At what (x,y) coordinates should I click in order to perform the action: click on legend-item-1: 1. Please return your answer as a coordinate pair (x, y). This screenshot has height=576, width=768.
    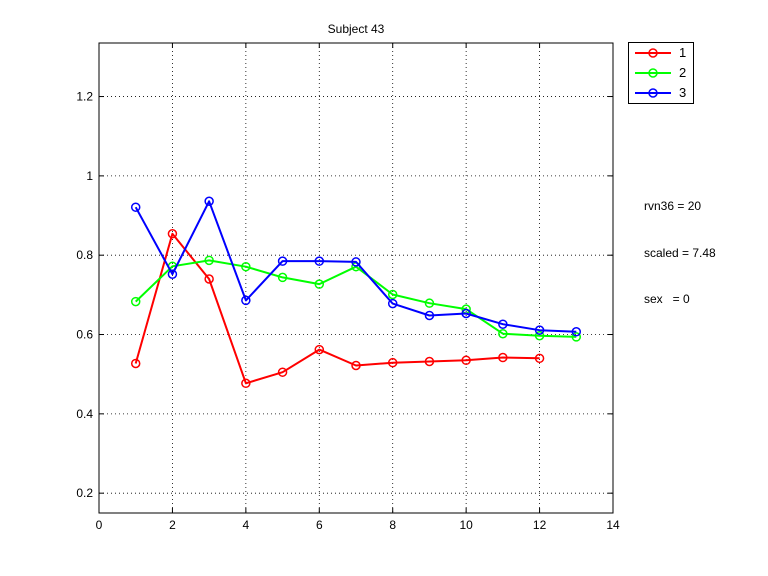
    Looking at the image, I should click on (662, 53).